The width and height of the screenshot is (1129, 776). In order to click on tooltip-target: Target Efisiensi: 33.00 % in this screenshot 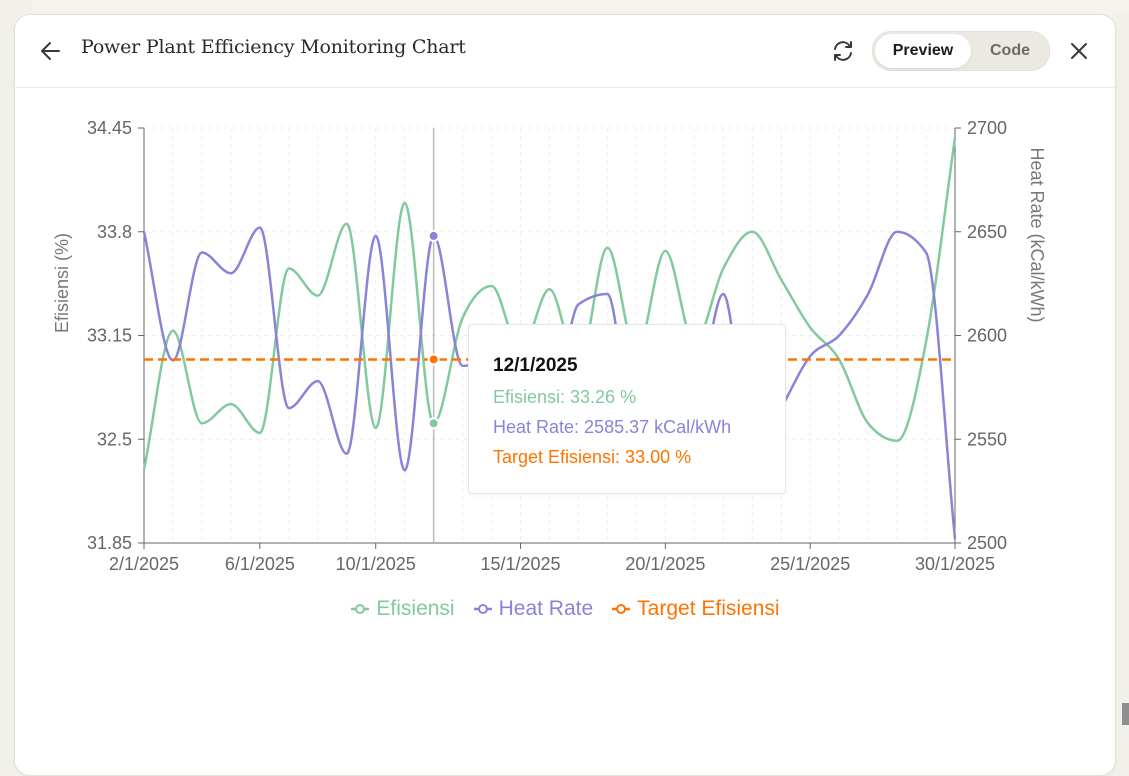, I will do `click(592, 457)`.